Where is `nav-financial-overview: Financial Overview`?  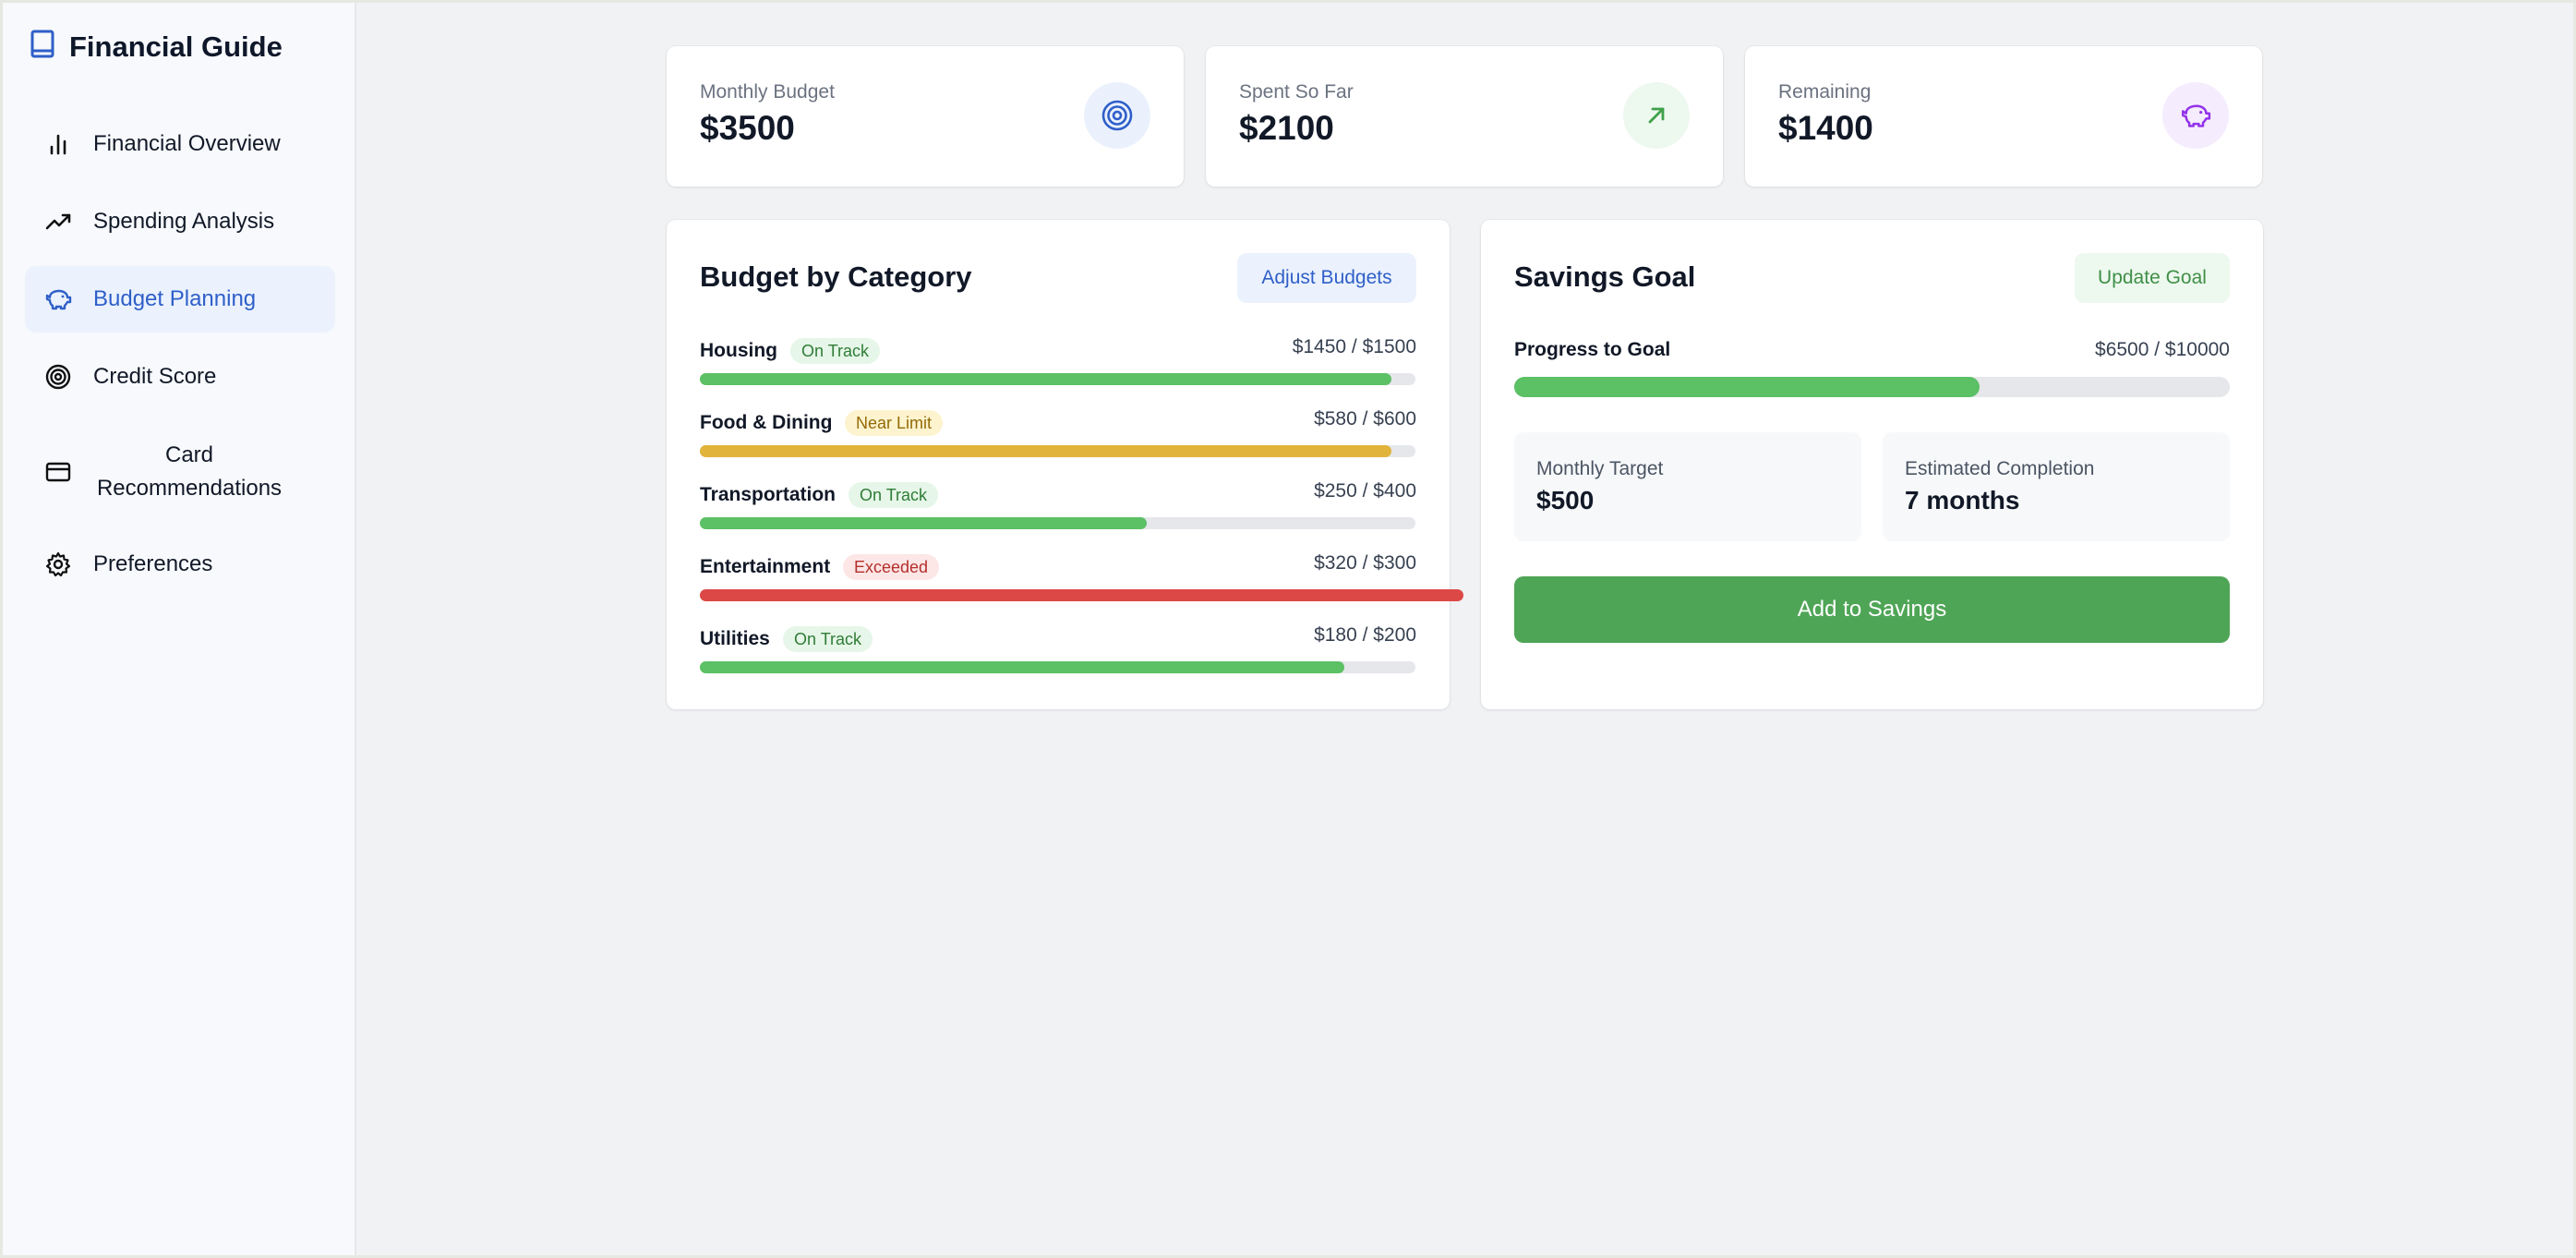
nav-financial-overview: Financial Overview is located at coordinates (180, 144).